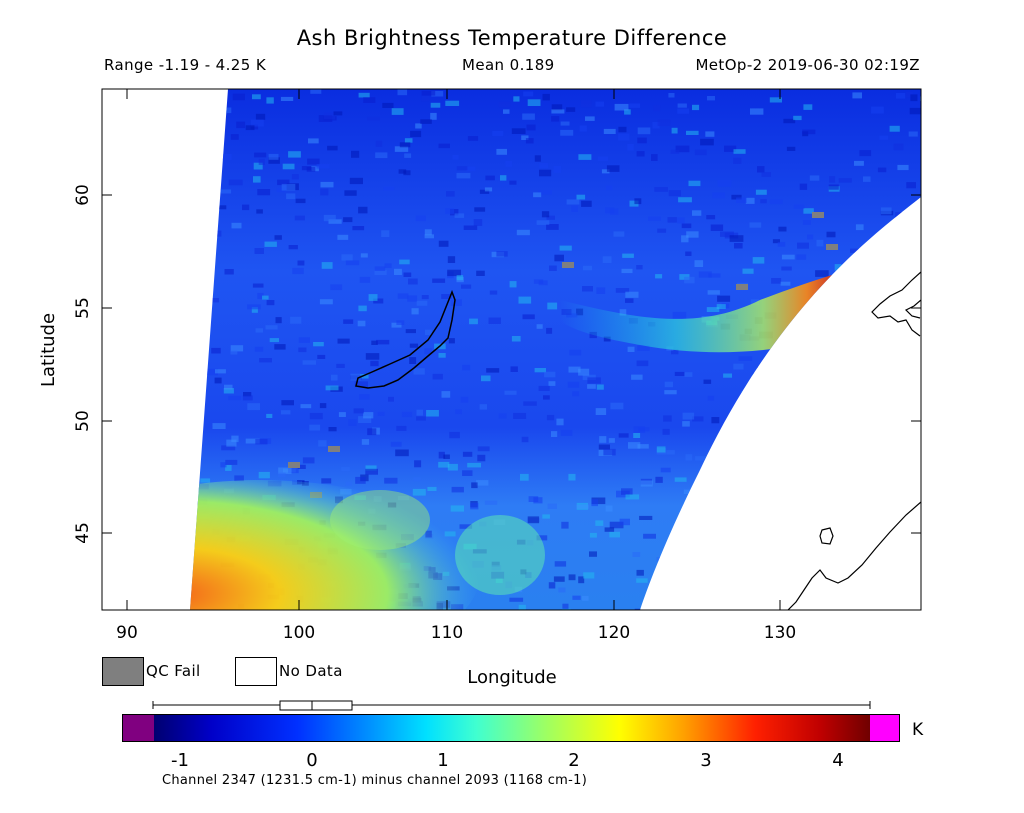 This screenshot has width=1024, height=813. Describe the element at coordinates (512, 38) in the screenshot. I see `chart-title: Ash Brightness Temperature Difference` at that location.